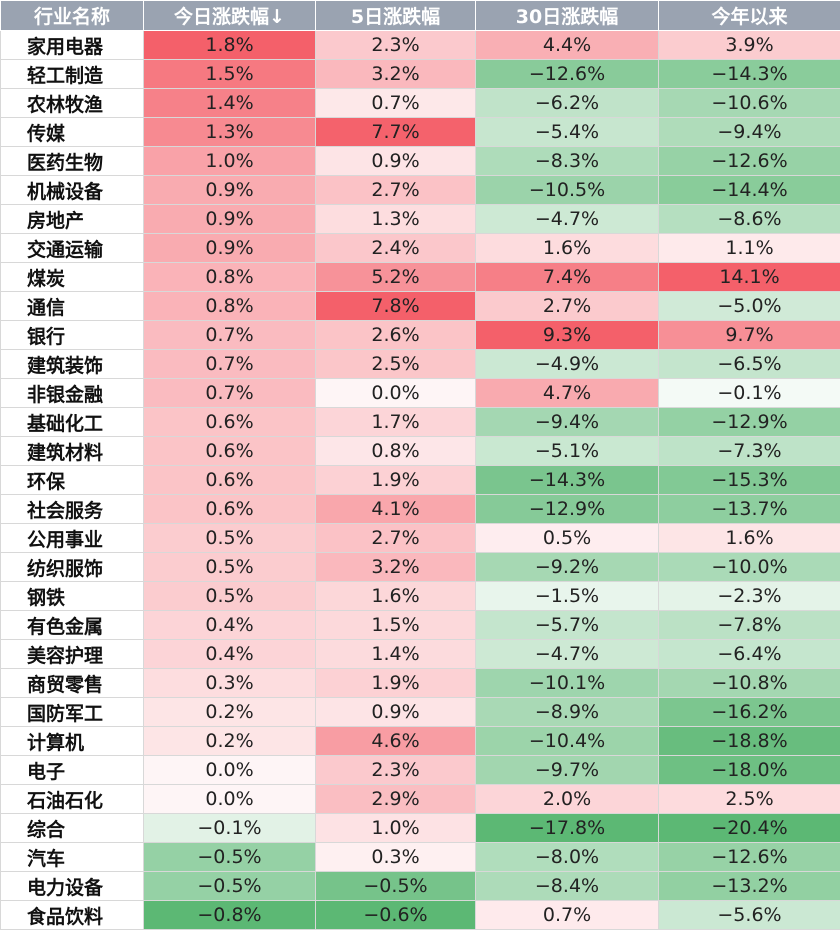 This screenshot has height=930, width=840. What do you see at coordinates (567, 857) in the screenshot?
I see `30day-change-cell: −8.0%` at bounding box center [567, 857].